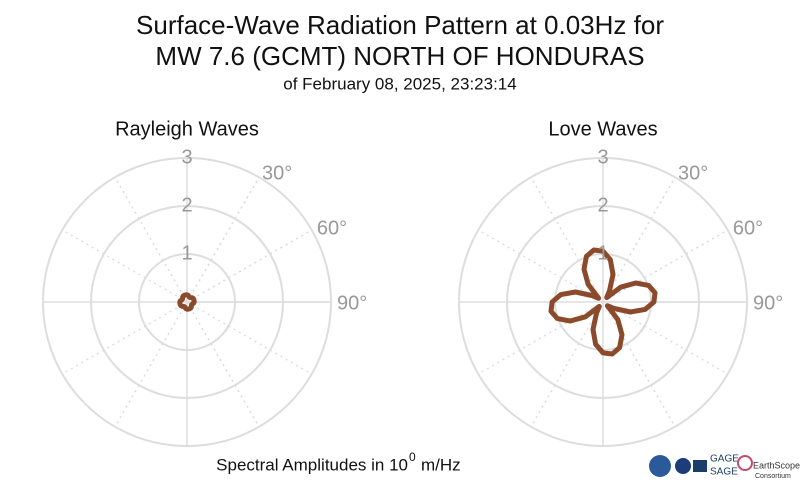 The width and height of the screenshot is (800, 498). Describe the element at coordinates (187, 129) in the screenshot. I see `panel-title: Rayleigh Waves` at that location.